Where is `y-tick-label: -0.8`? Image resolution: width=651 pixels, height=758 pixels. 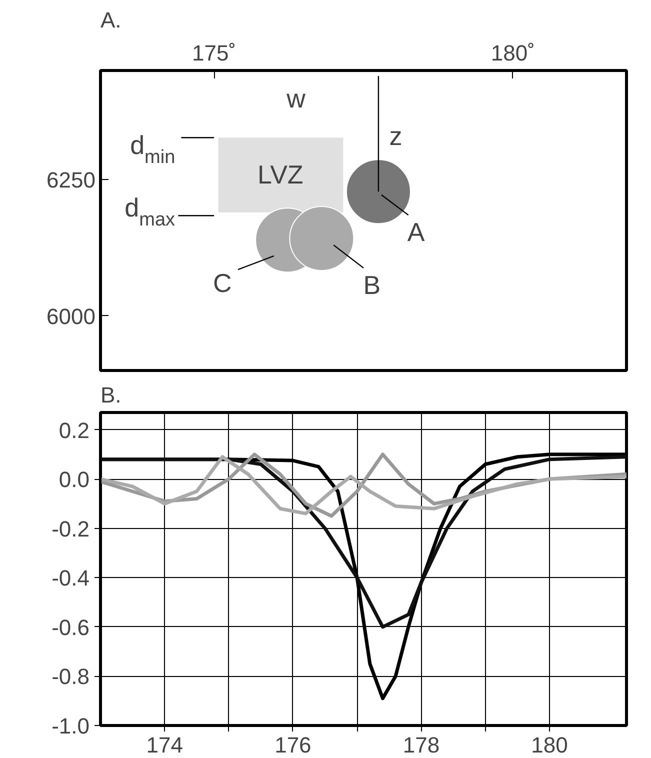 y-tick-label: -0.8 is located at coordinates (71, 677).